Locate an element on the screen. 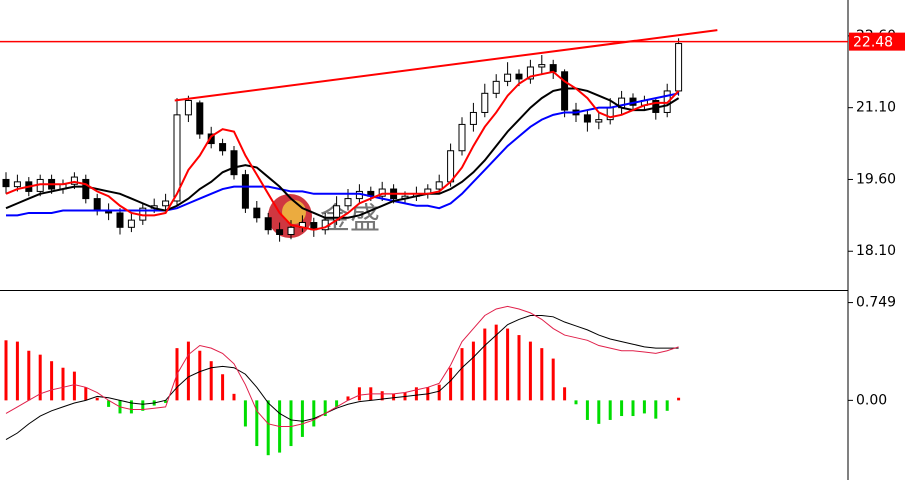 The image size is (905, 484). price-label-box is located at coordinates (877, 41).